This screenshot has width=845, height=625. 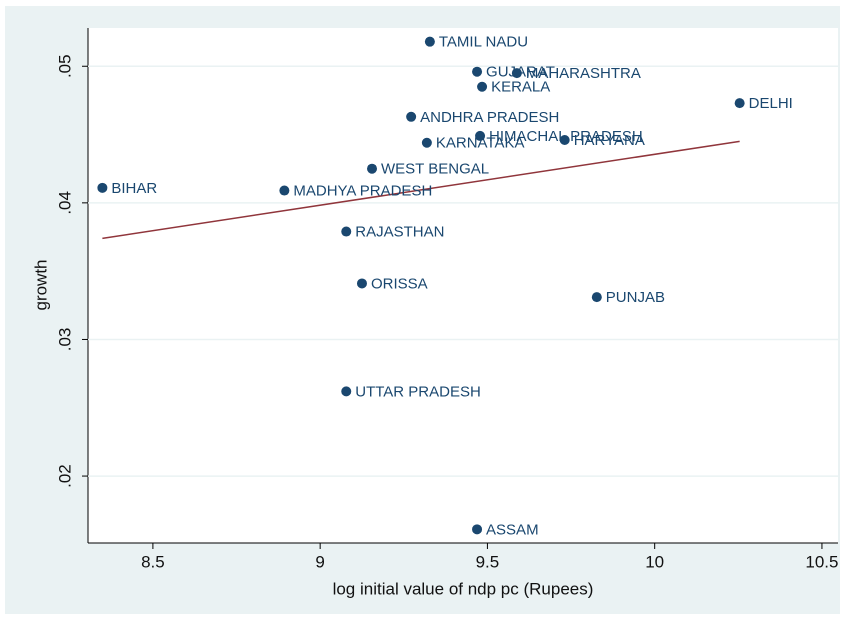 What do you see at coordinates (64, 66) in the screenshot?
I see `y-tick-label: .05` at bounding box center [64, 66].